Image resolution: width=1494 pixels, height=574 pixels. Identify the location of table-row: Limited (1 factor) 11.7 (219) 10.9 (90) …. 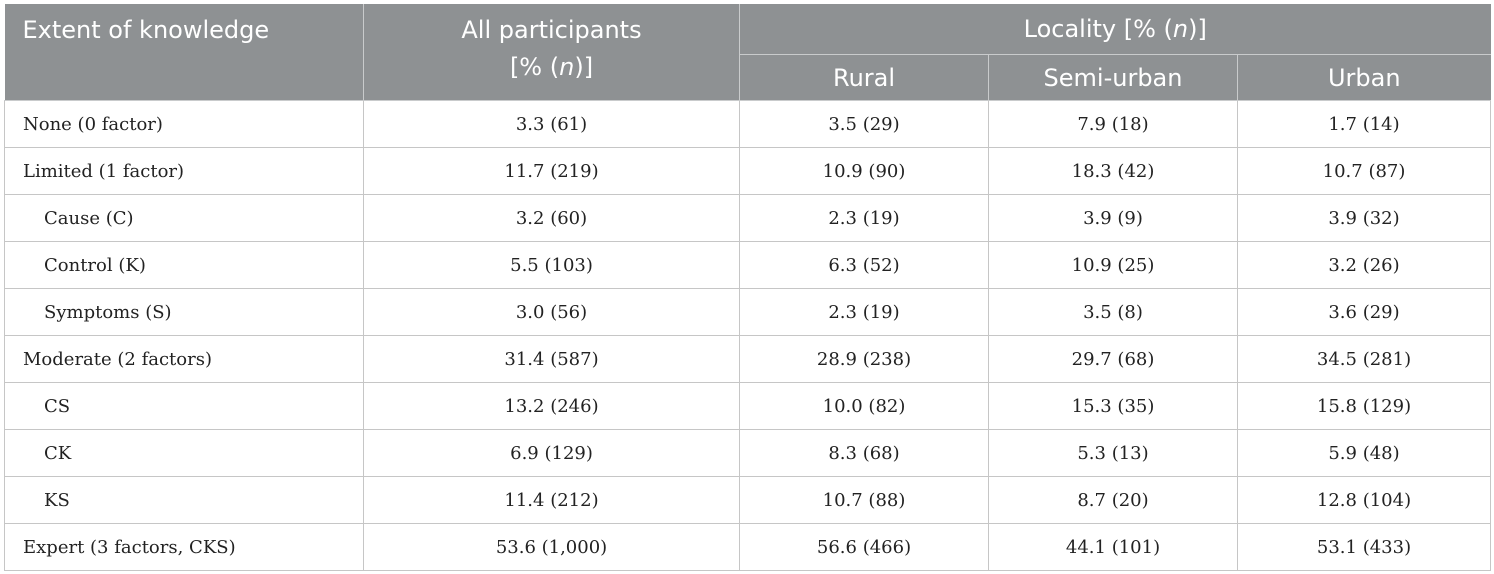
(748, 171).